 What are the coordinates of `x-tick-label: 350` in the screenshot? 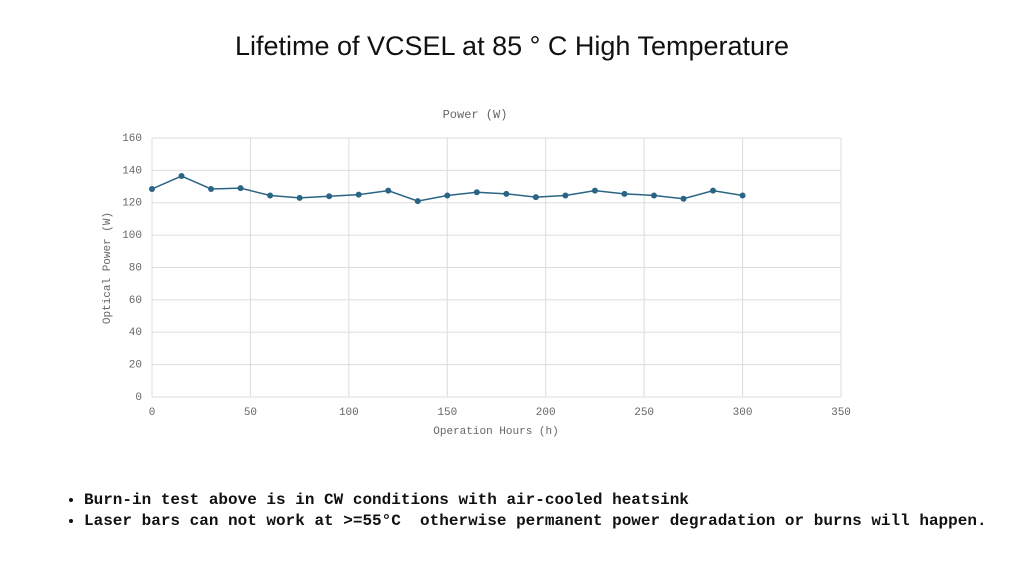 It's located at (841, 413).